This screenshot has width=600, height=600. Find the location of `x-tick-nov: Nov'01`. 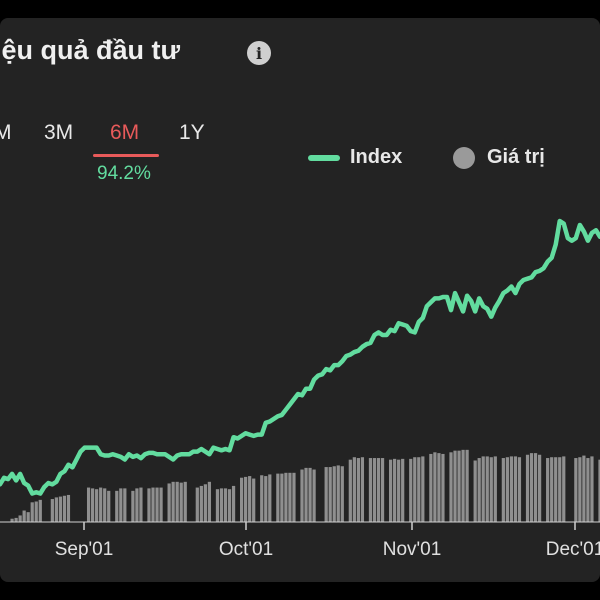

x-tick-nov: Nov'01 is located at coordinates (412, 549).